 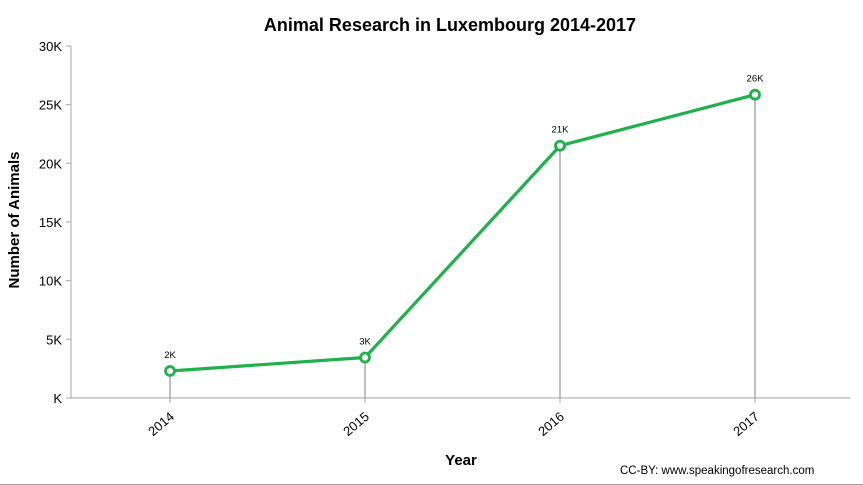 What do you see at coordinates (50, 222) in the screenshot?
I see `y-tick-label: 15K` at bounding box center [50, 222].